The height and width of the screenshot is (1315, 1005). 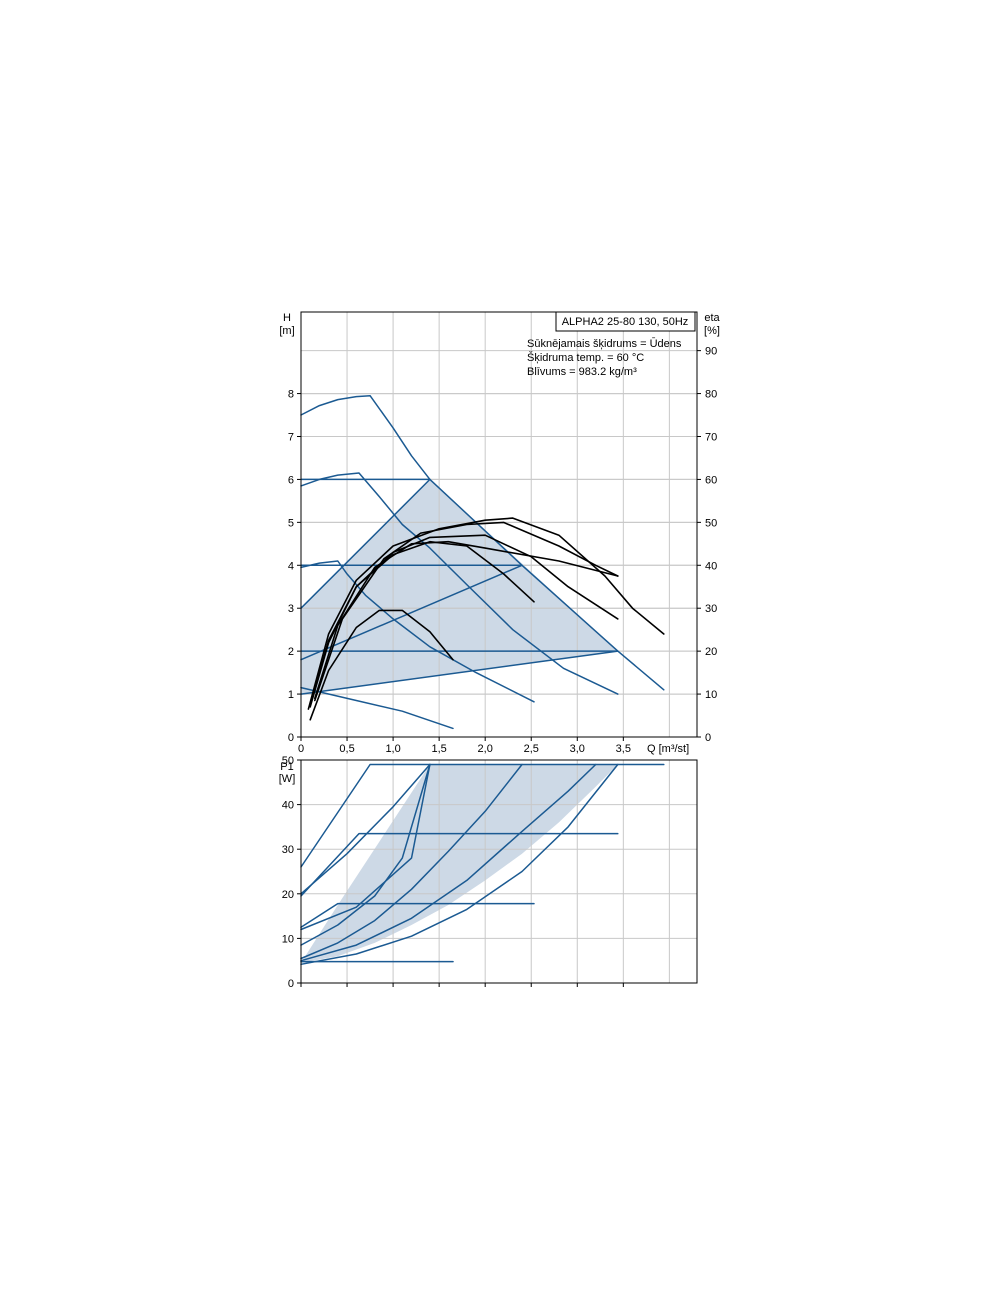 I want to click on y-axis-unit-m: [m], so click(x=286, y=331).